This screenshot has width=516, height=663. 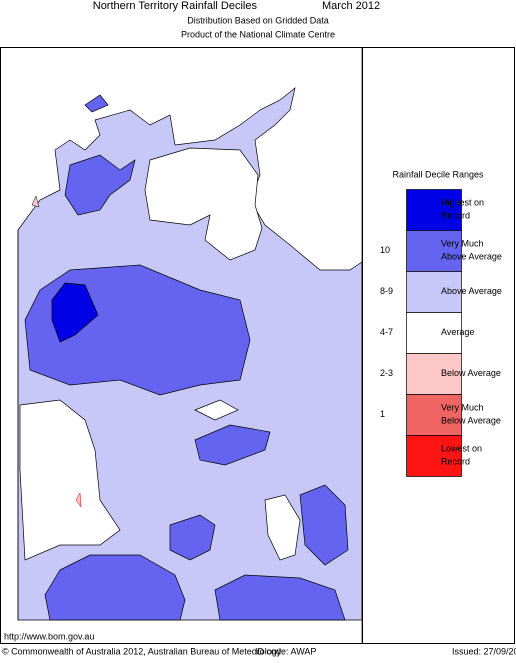 I want to click on title: Northern Territory Rainfall Deciles, so click(x=175, y=6).